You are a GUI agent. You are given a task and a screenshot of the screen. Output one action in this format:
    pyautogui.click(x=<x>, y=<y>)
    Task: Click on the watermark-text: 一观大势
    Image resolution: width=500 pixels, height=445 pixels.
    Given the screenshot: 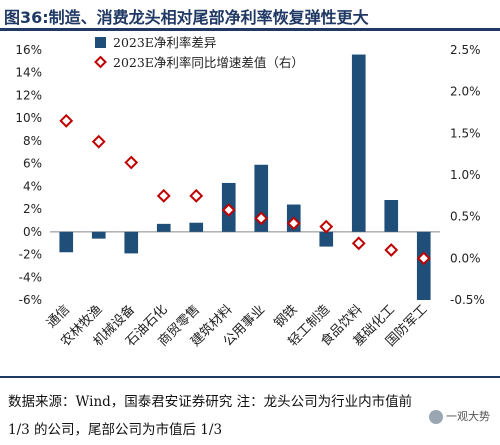 What is the action you would take?
    pyautogui.click(x=468, y=416)
    